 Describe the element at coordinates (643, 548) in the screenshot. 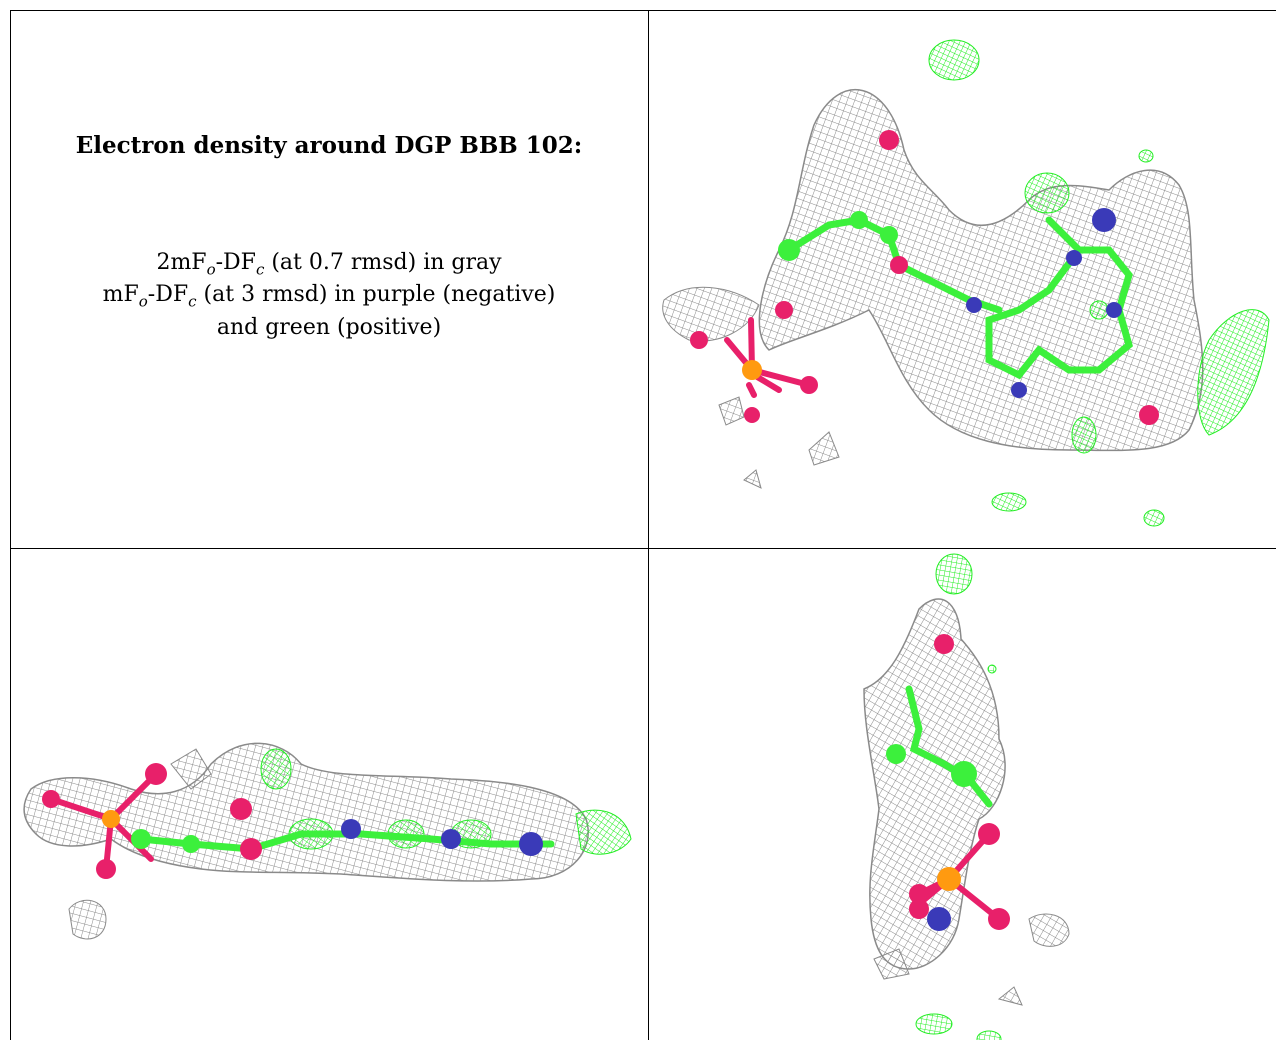

I see `table-border-middle-horizontal` at that location.